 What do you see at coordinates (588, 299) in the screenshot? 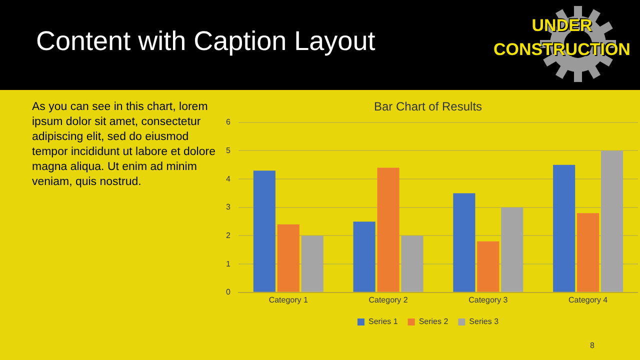
I see `x-tick-label: Category 4` at bounding box center [588, 299].